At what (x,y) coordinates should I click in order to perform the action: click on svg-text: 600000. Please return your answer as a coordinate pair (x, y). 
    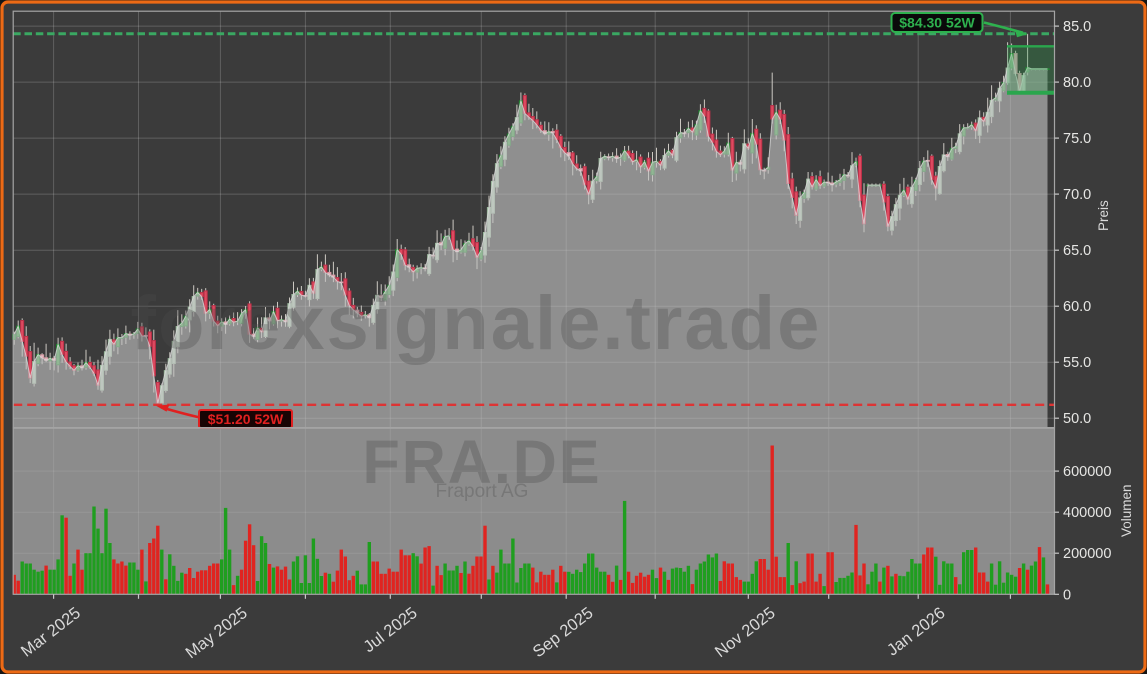
    Looking at the image, I should click on (1087, 472).